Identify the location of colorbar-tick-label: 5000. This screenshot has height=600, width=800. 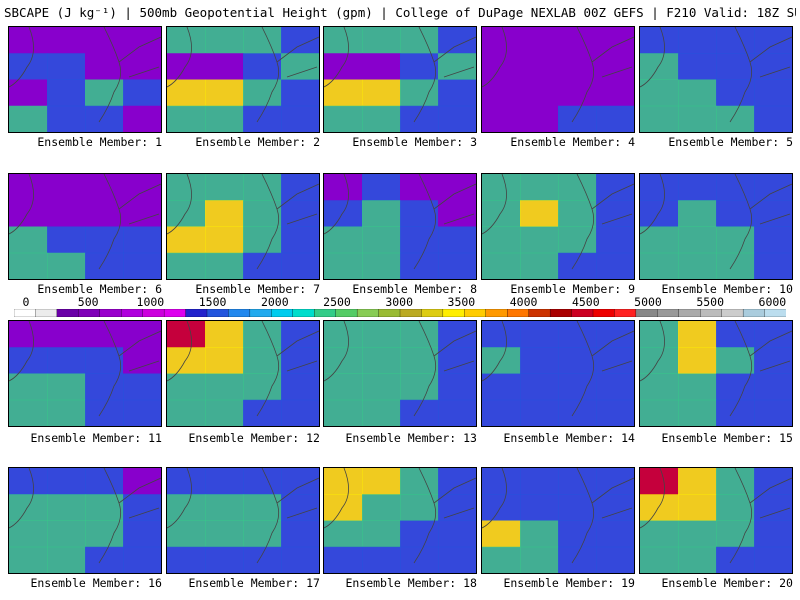
(648, 302).